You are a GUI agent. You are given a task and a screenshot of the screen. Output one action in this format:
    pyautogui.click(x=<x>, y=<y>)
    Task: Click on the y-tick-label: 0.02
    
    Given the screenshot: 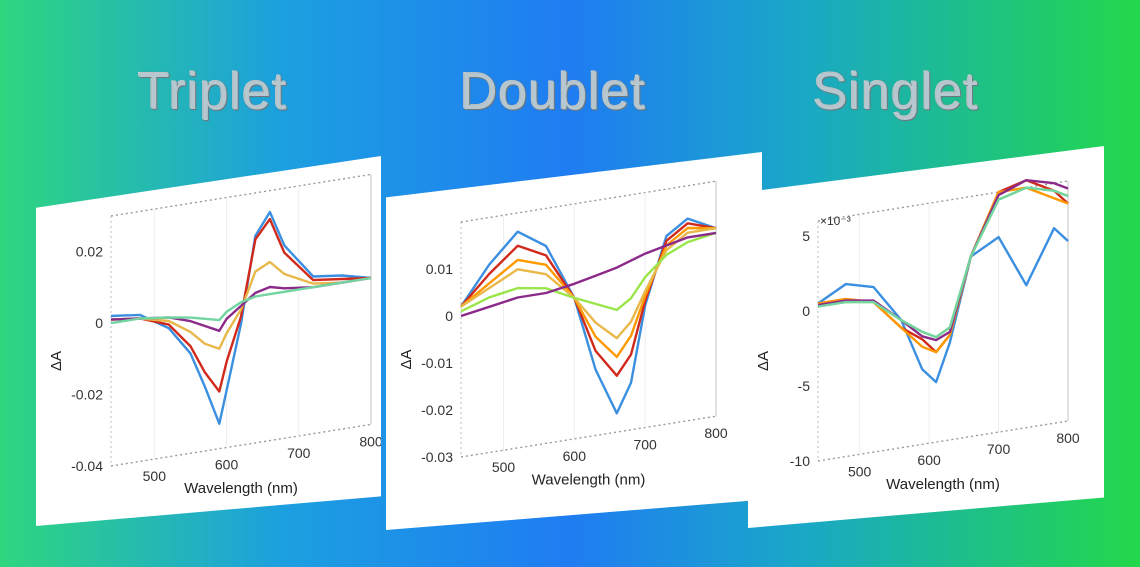 What is the action you would take?
    pyautogui.click(x=89, y=252)
    